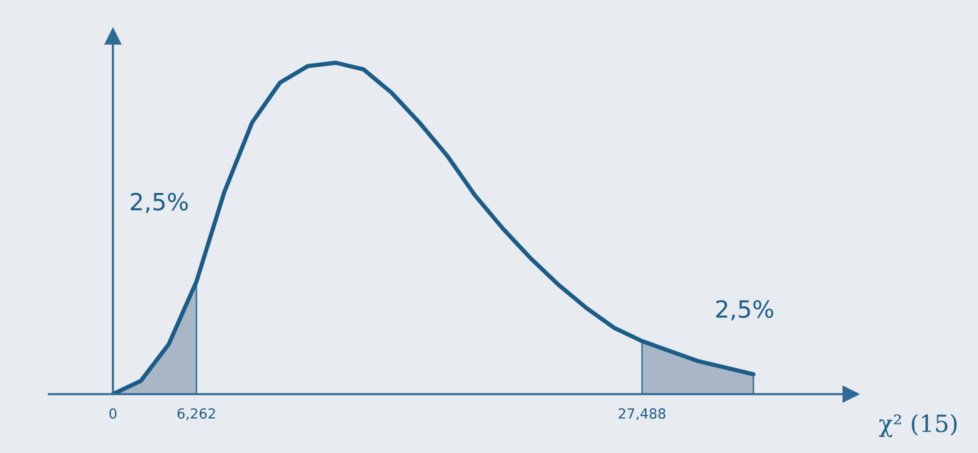  I want to click on x-tick-label: 6,262, so click(196, 414).